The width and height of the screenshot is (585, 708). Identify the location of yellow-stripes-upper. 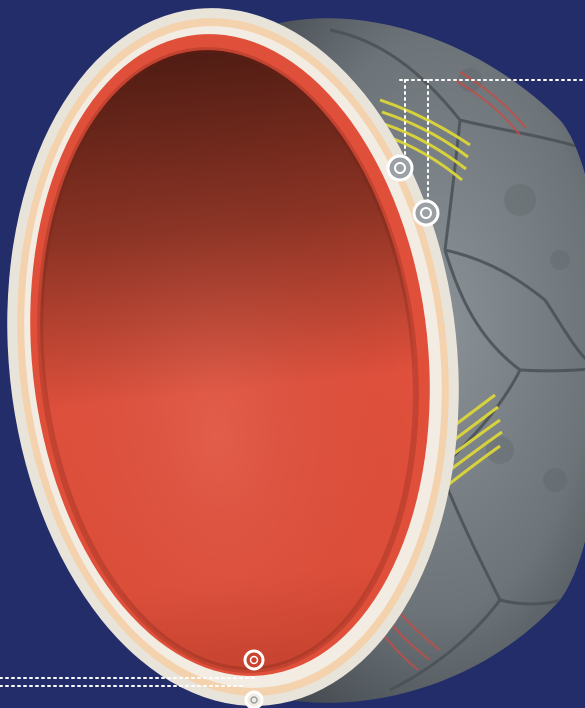
(425, 140).